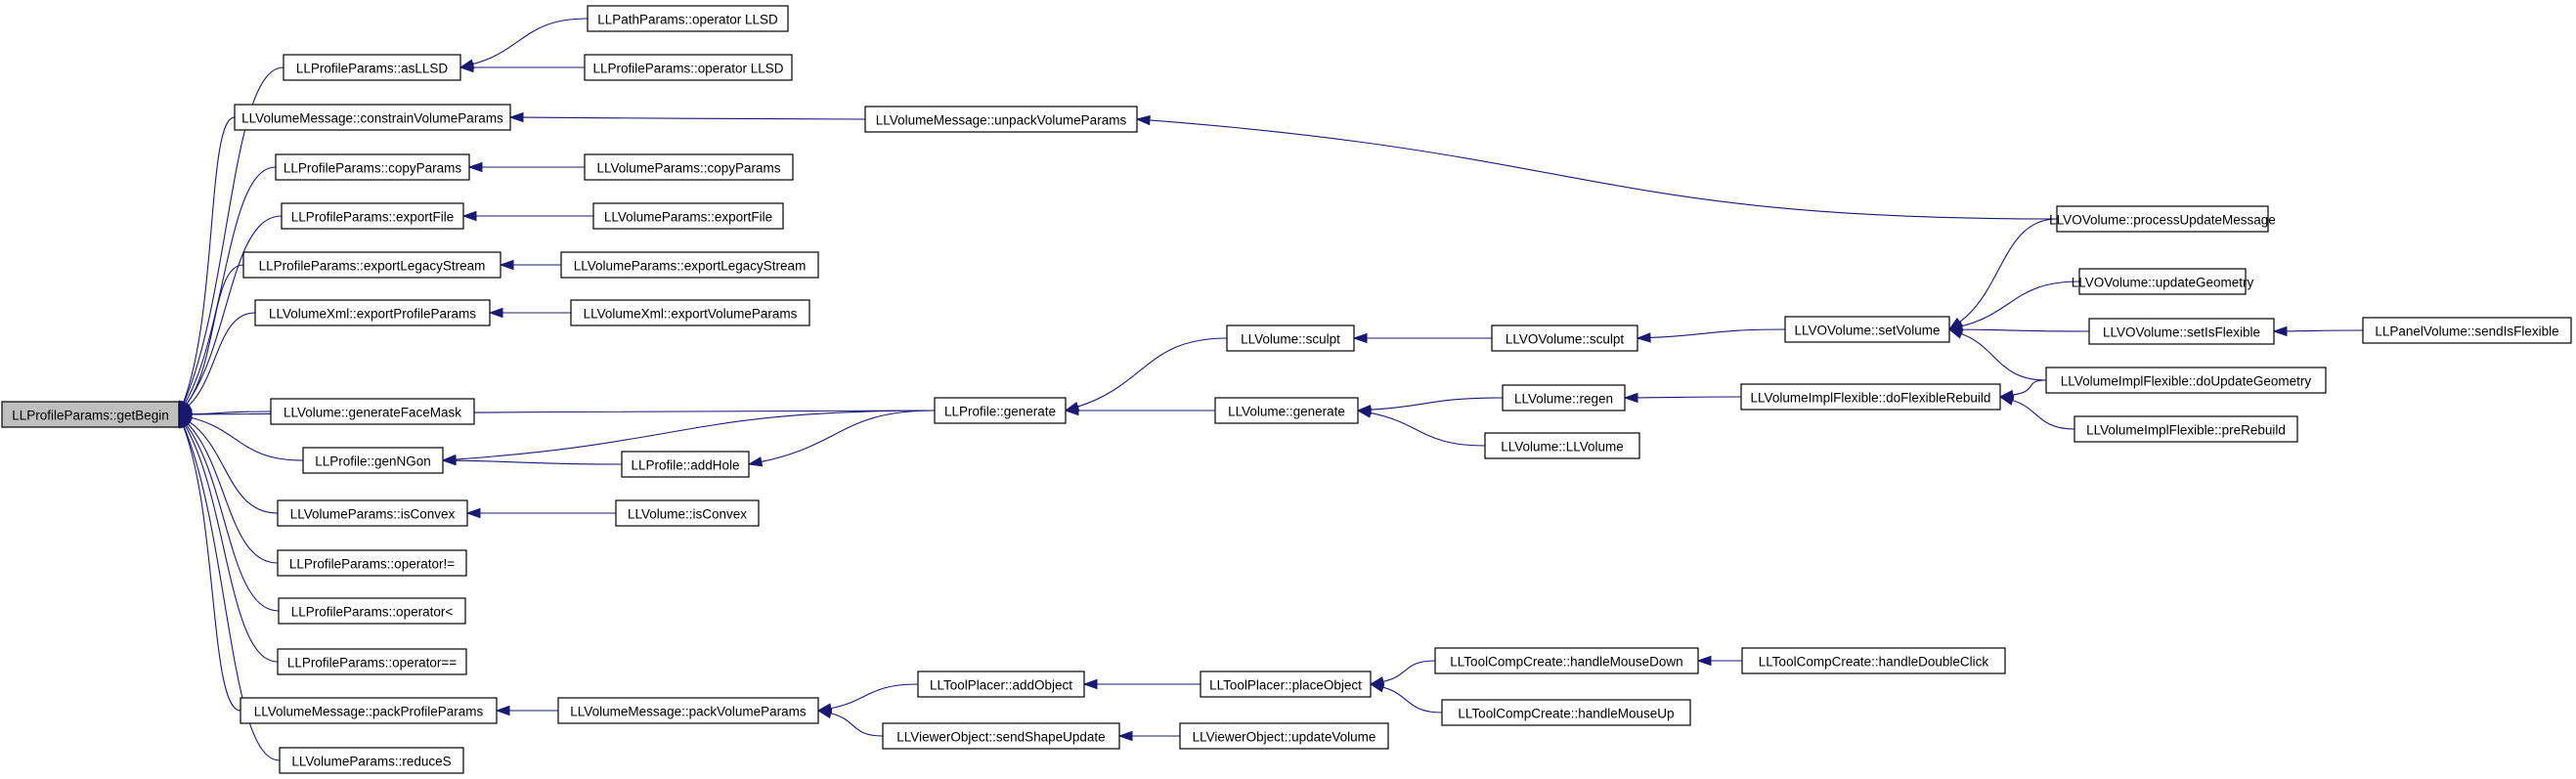  I want to click on node-pp-oplt: LLProfileParams::operator<, so click(372, 611).